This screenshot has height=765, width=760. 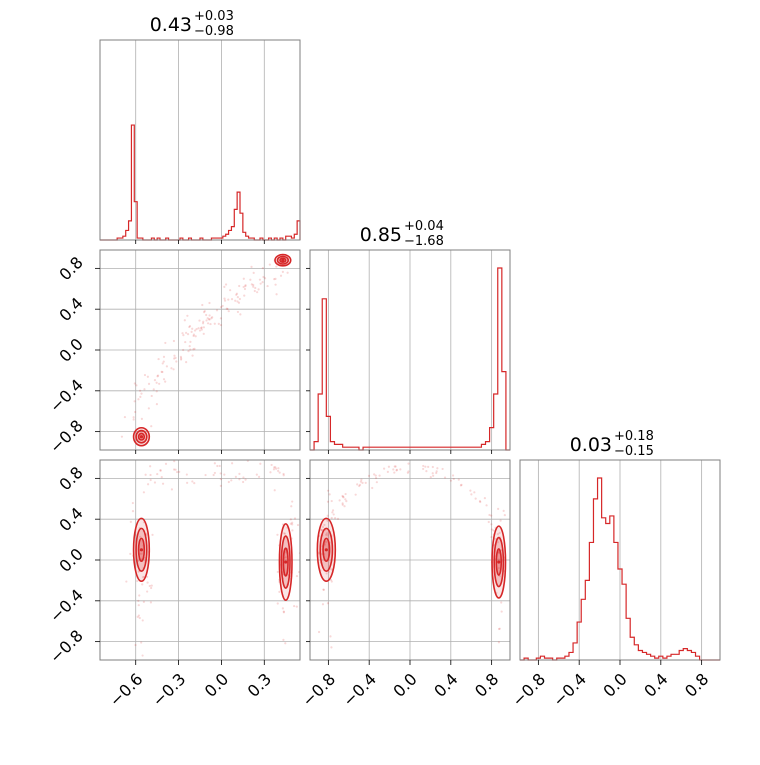 What do you see at coordinates (410, 335) in the screenshot?
I see `histogram-panel-1: 0.85 +0.04−1.68` at bounding box center [410, 335].